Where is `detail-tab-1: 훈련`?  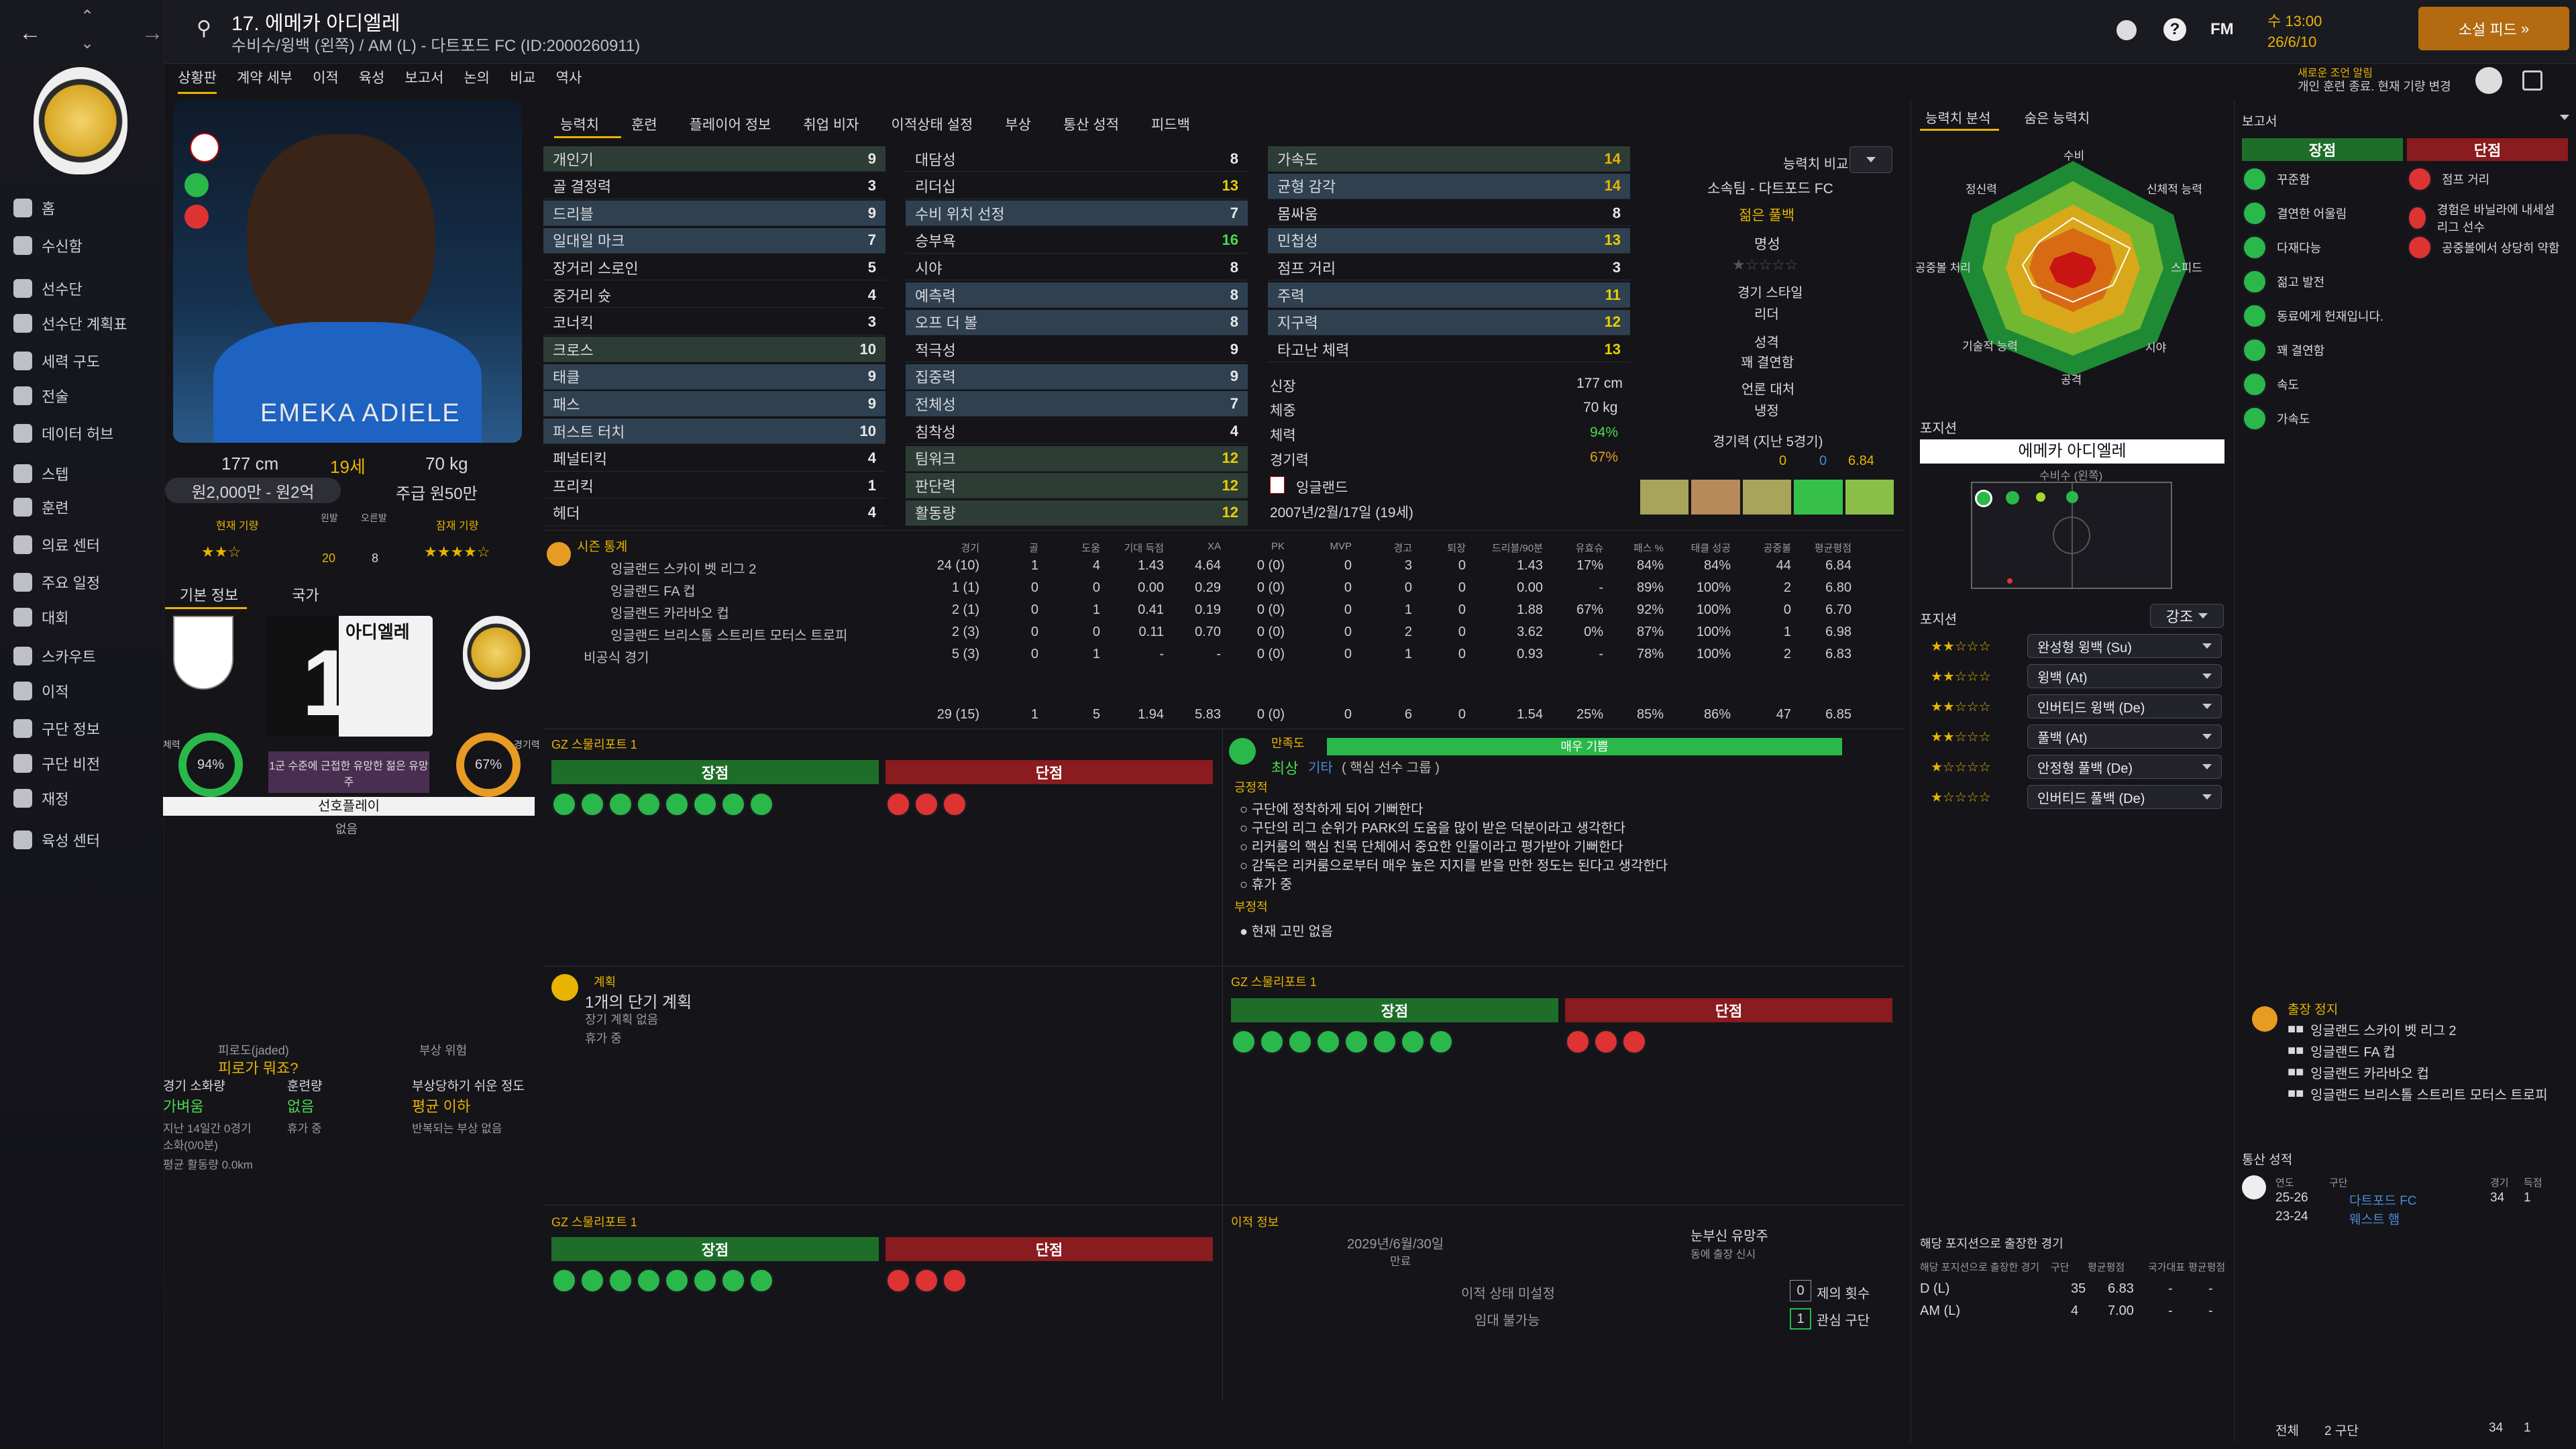 detail-tab-1: 훈련 is located at coordinates (644, 125).